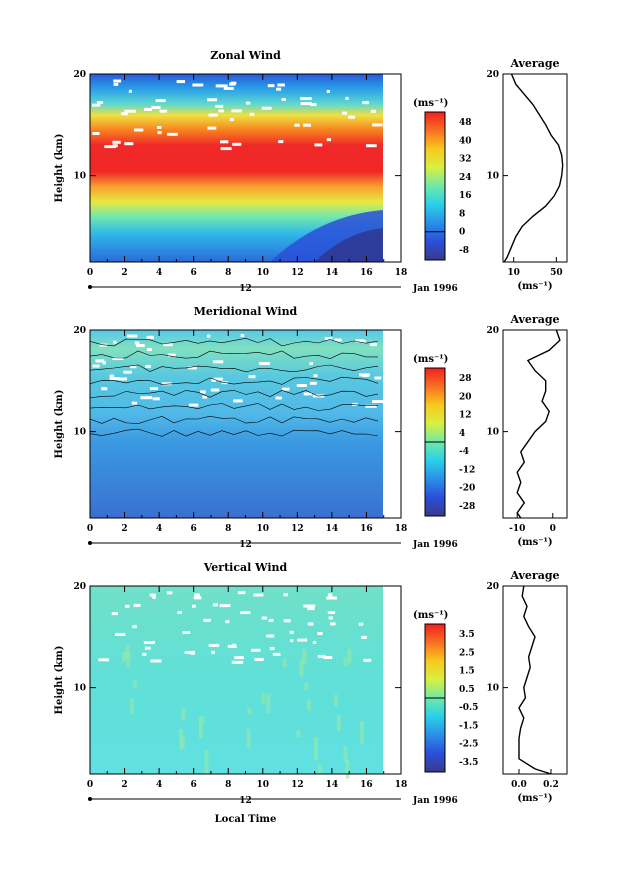 The height and width of the screenshot is (873, 620). Describe the element at coordinates (468, 726) in the screenshot. I see `colorbar-tick-label: -1.5` at that location.